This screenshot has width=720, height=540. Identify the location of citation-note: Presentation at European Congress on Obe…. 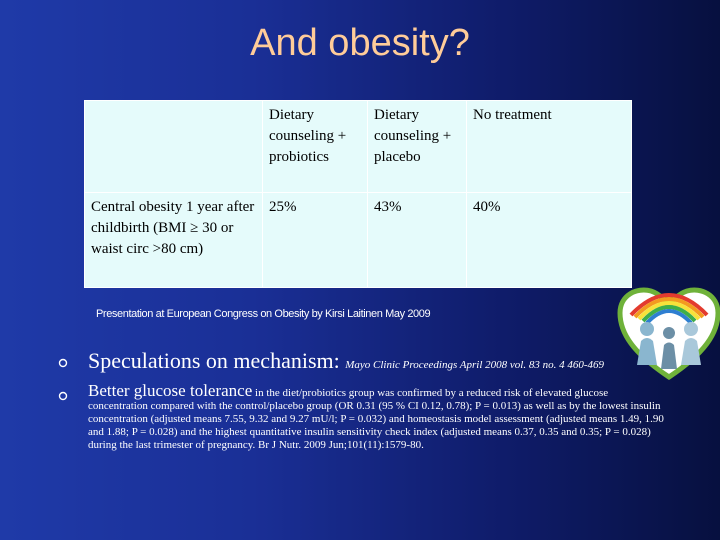
(263, 314).